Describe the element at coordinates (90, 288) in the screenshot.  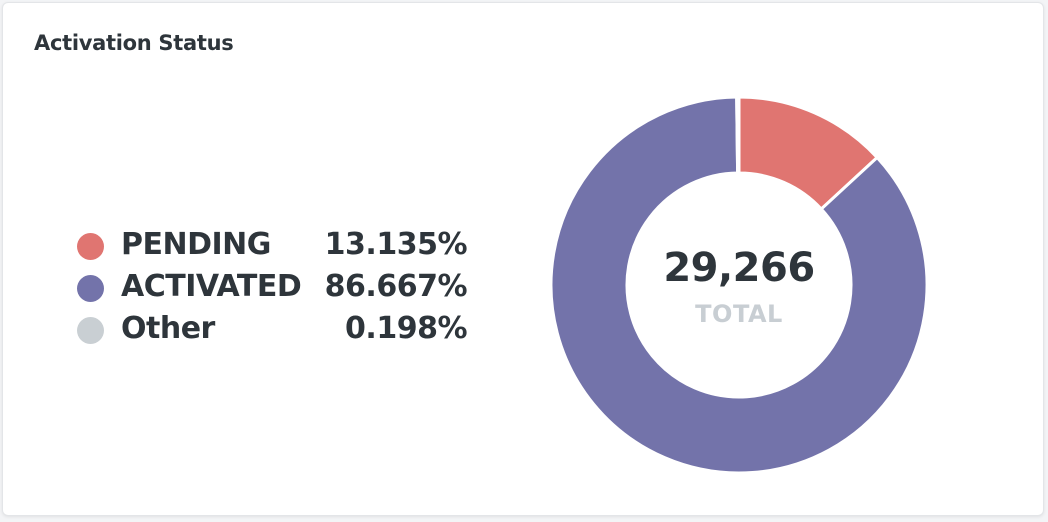
I see `legend-swatch-activated` at that location.